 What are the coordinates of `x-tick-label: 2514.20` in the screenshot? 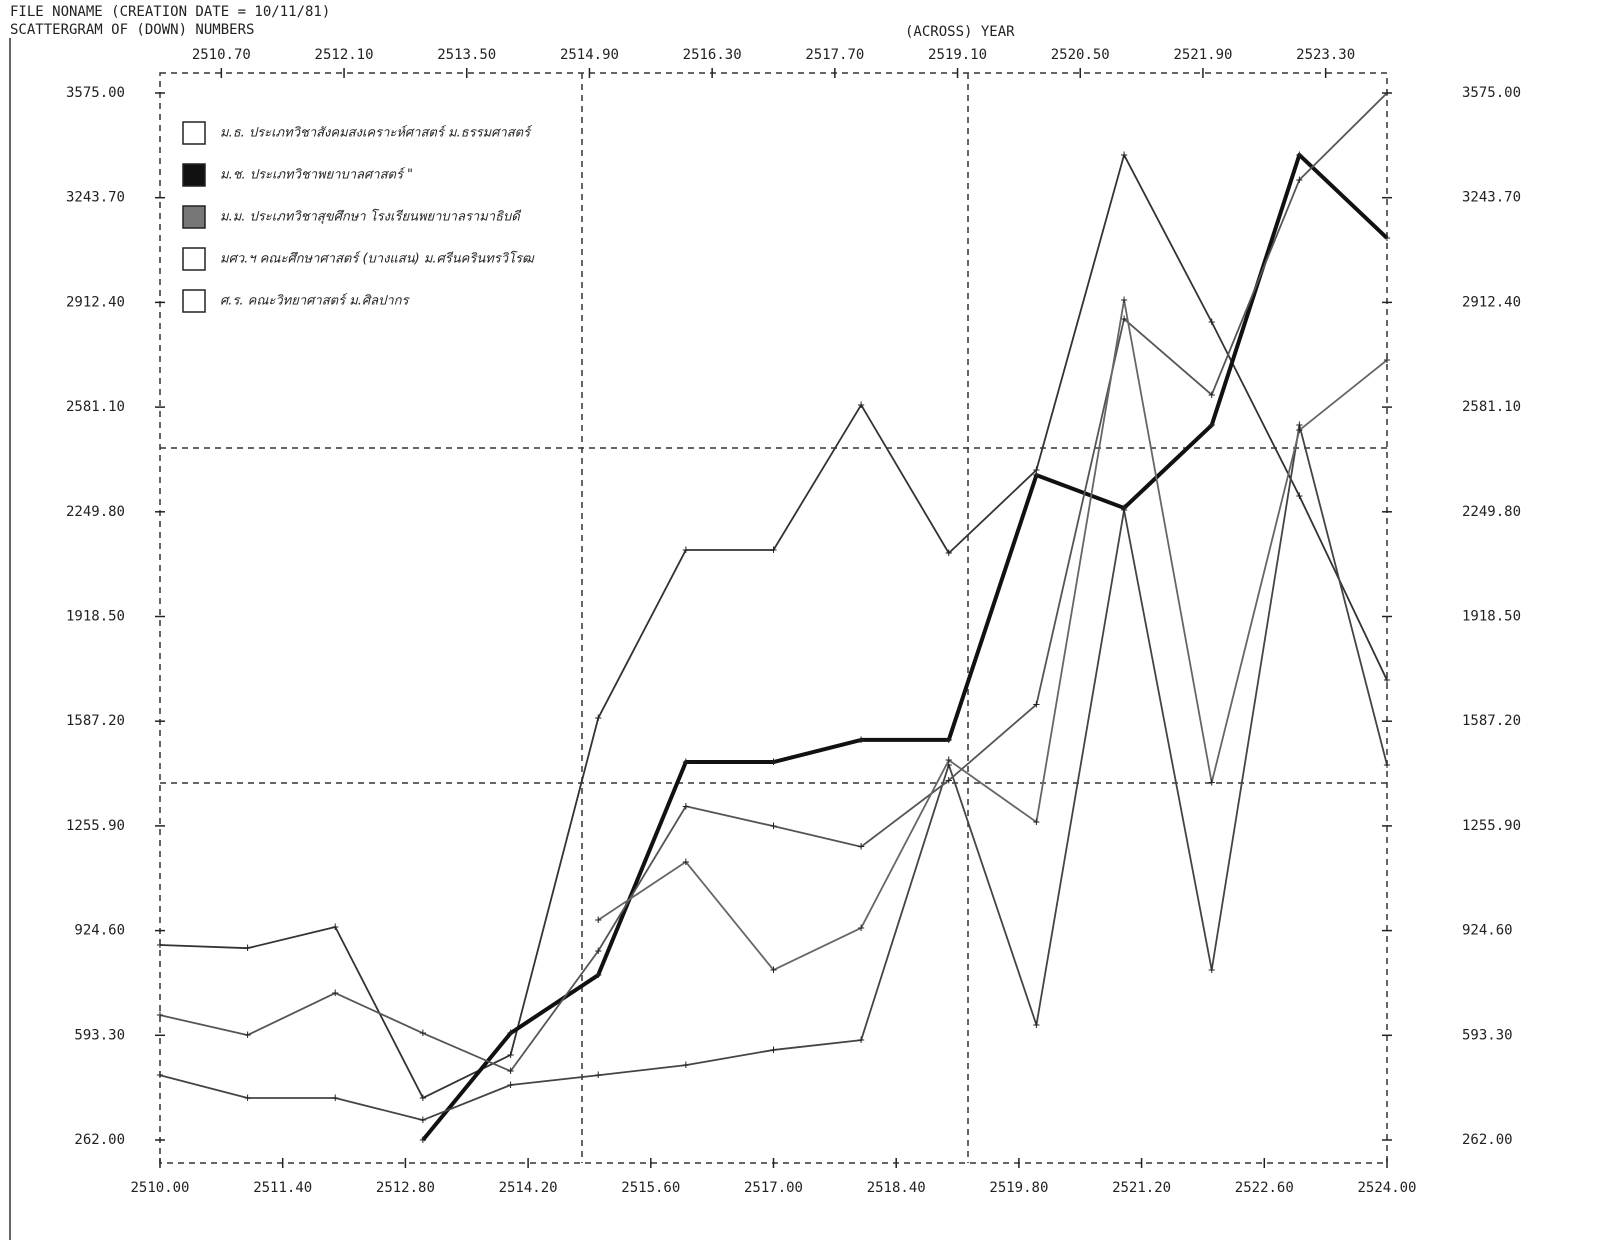 It's located at (528, 1188).